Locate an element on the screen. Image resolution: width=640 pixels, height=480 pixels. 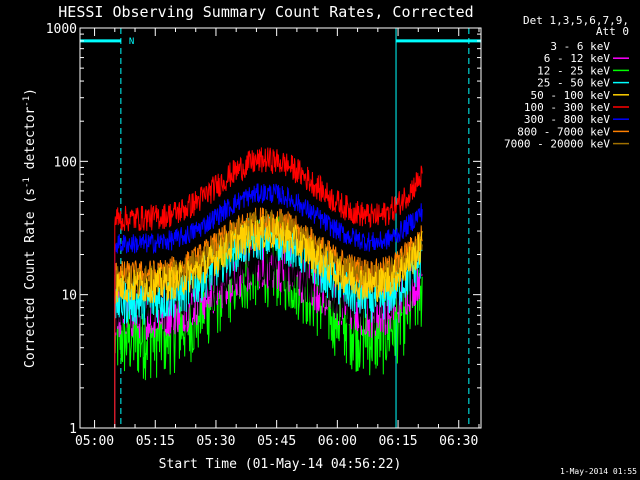
x-tick-label: 06:30 is located at coordinates (458, 441).